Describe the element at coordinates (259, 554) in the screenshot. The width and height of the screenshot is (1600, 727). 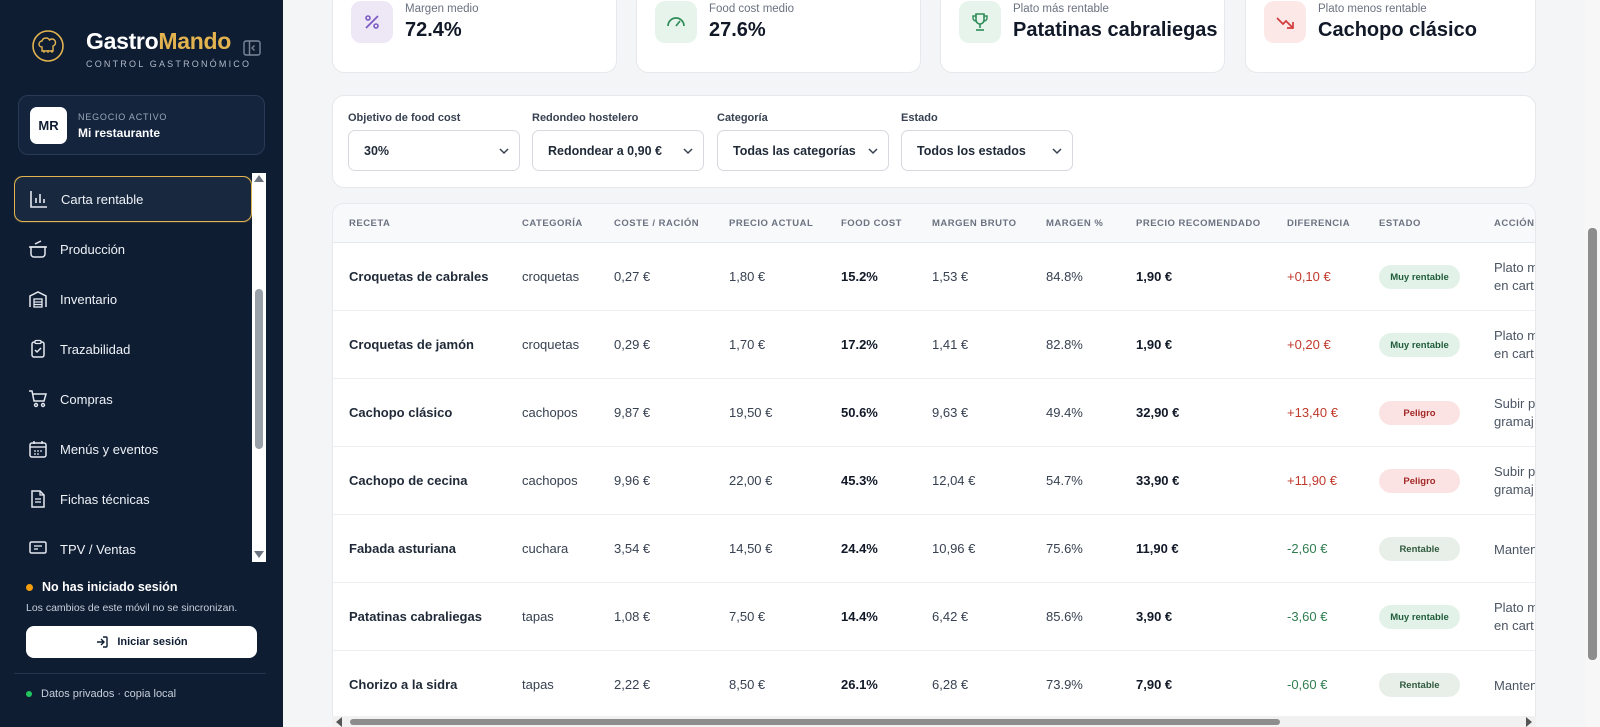
I see `scroll-down-arrow-icon` at that location.